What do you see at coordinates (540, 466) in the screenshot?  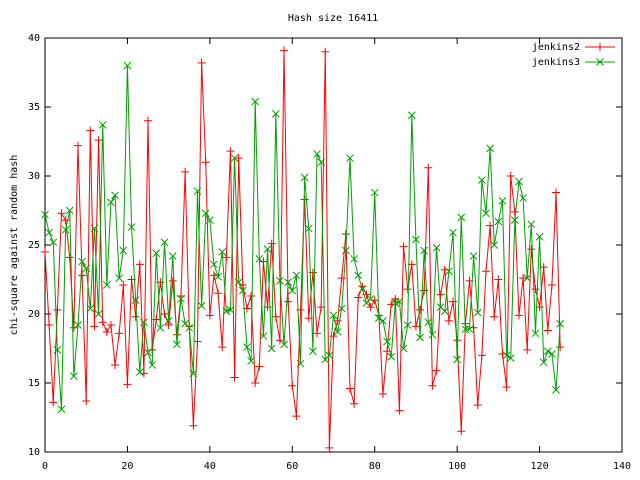 I see `x-tick-label: 120` at bounding box center [540, 466].